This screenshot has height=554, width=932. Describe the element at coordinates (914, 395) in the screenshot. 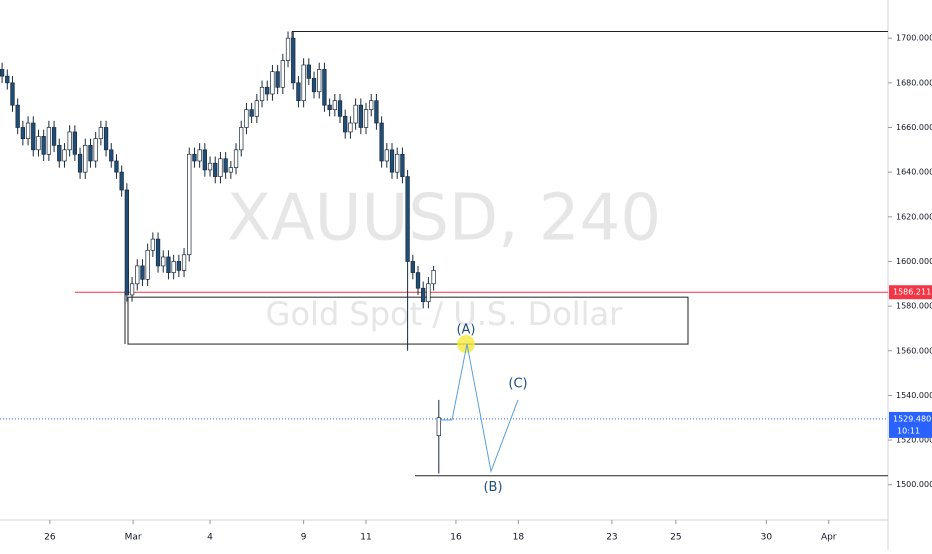

I see `y-tick-label: 1540.000` at that location.